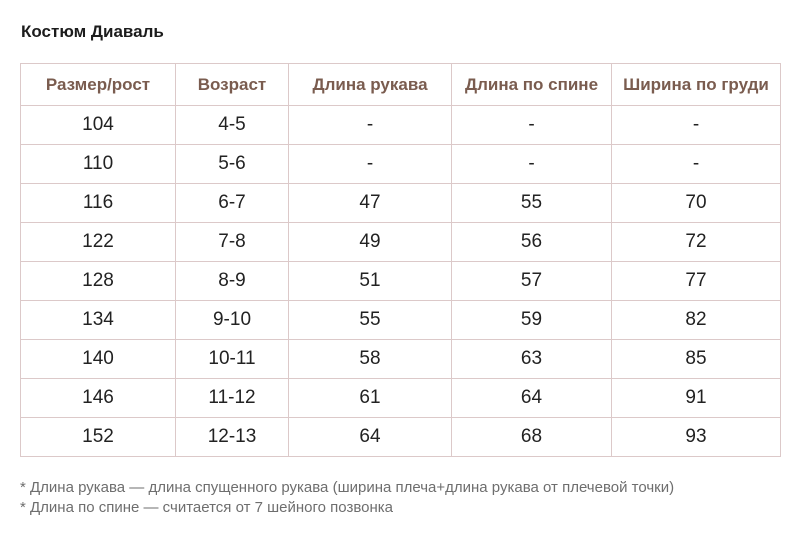 This screenshot has width=800, height=537. I want to click on cell-age: 11-12, so click(232, 398).